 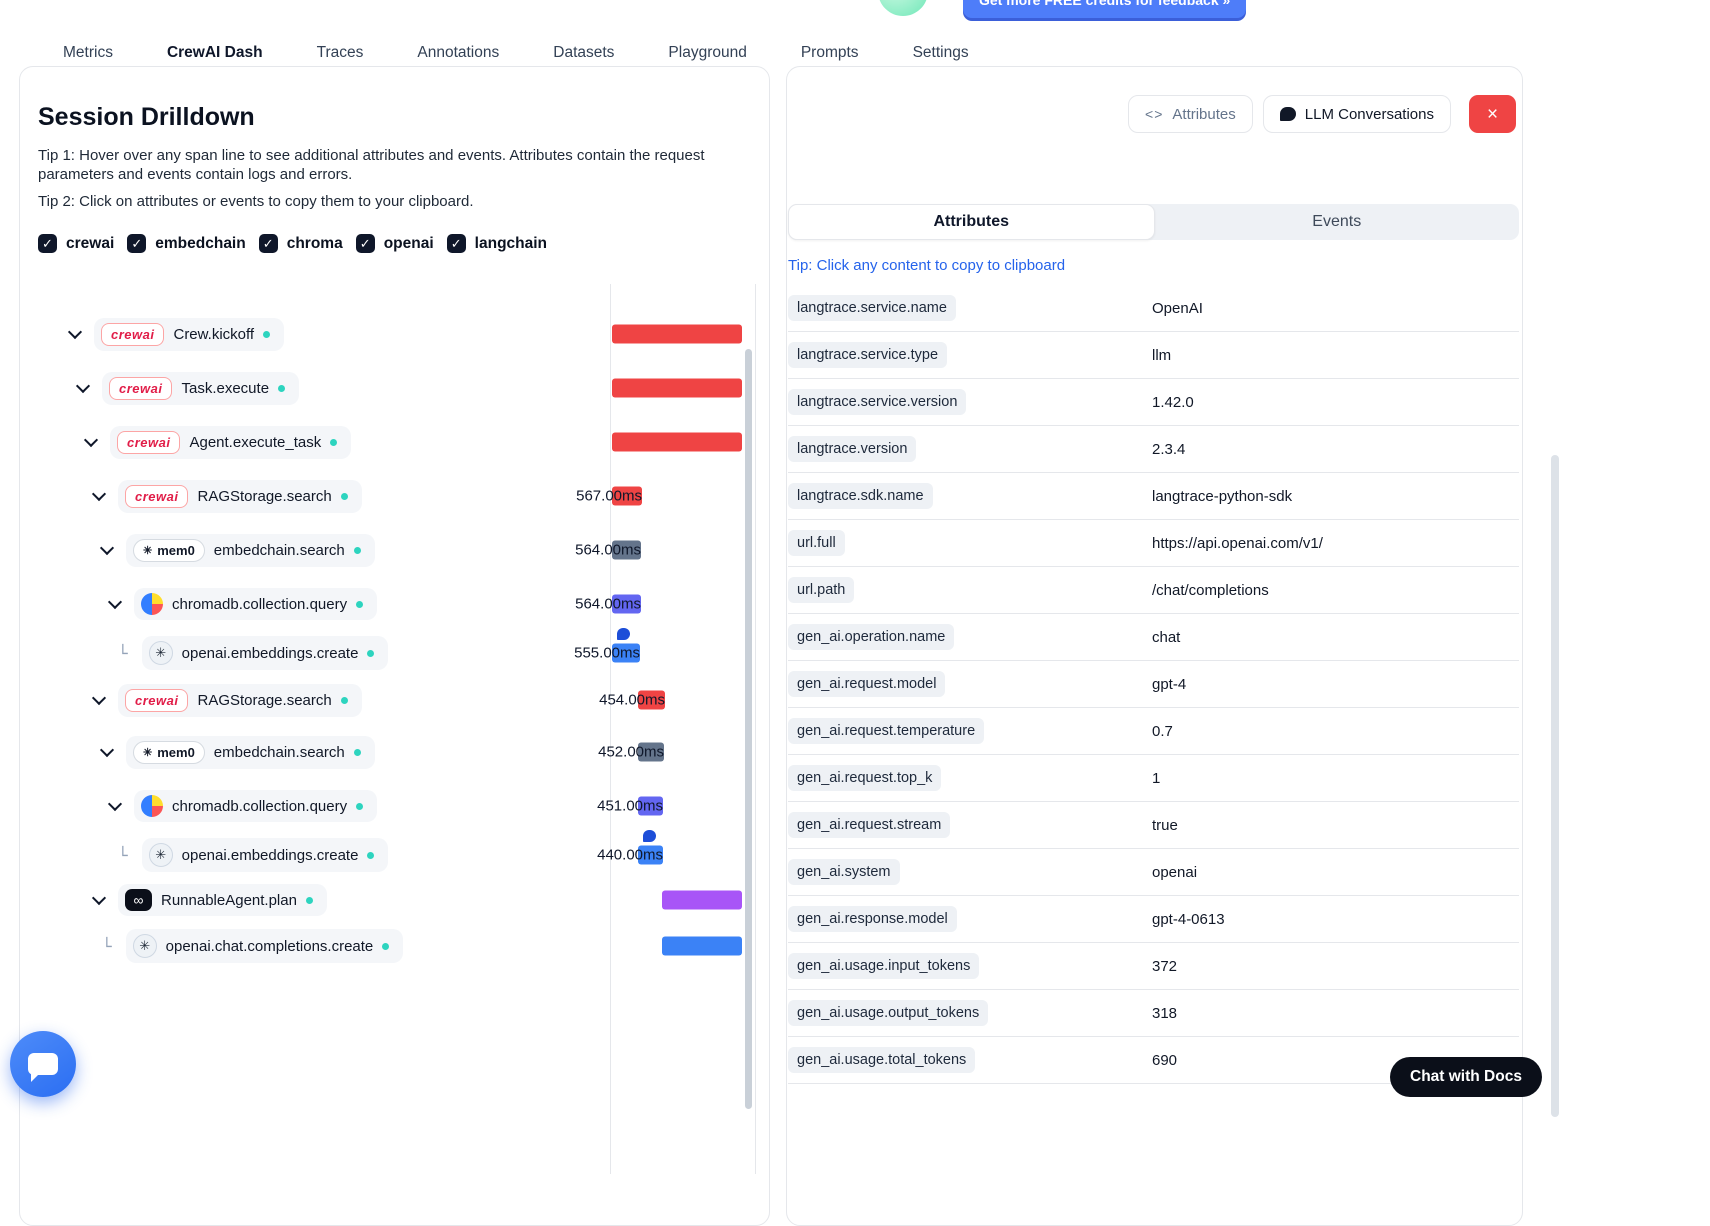 What do you see at coordinates (394, 243) in the screenshot?
I see `filter-openai: ✓ openai` at bounding box center [394, 243].